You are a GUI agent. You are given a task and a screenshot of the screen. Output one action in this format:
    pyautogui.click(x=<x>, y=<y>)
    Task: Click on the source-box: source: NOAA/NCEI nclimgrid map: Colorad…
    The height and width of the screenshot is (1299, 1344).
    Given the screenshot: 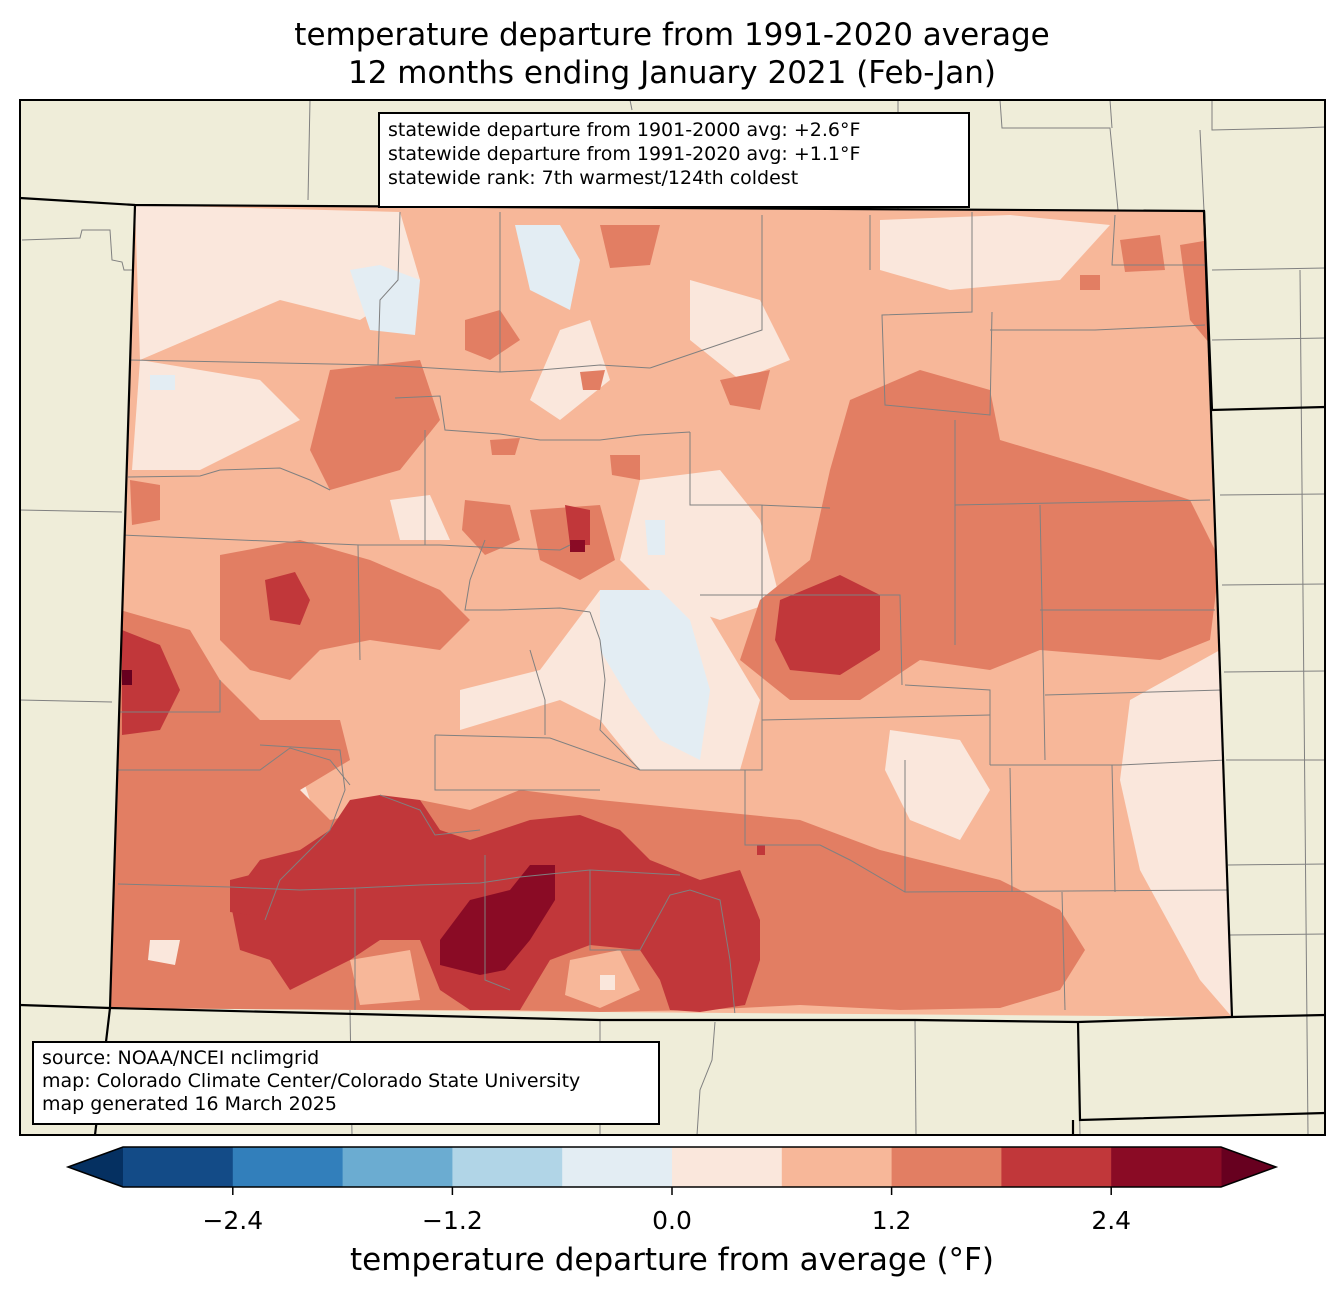 What is the action you would take?
    pyautogui.click(x=346, y=1083)
    